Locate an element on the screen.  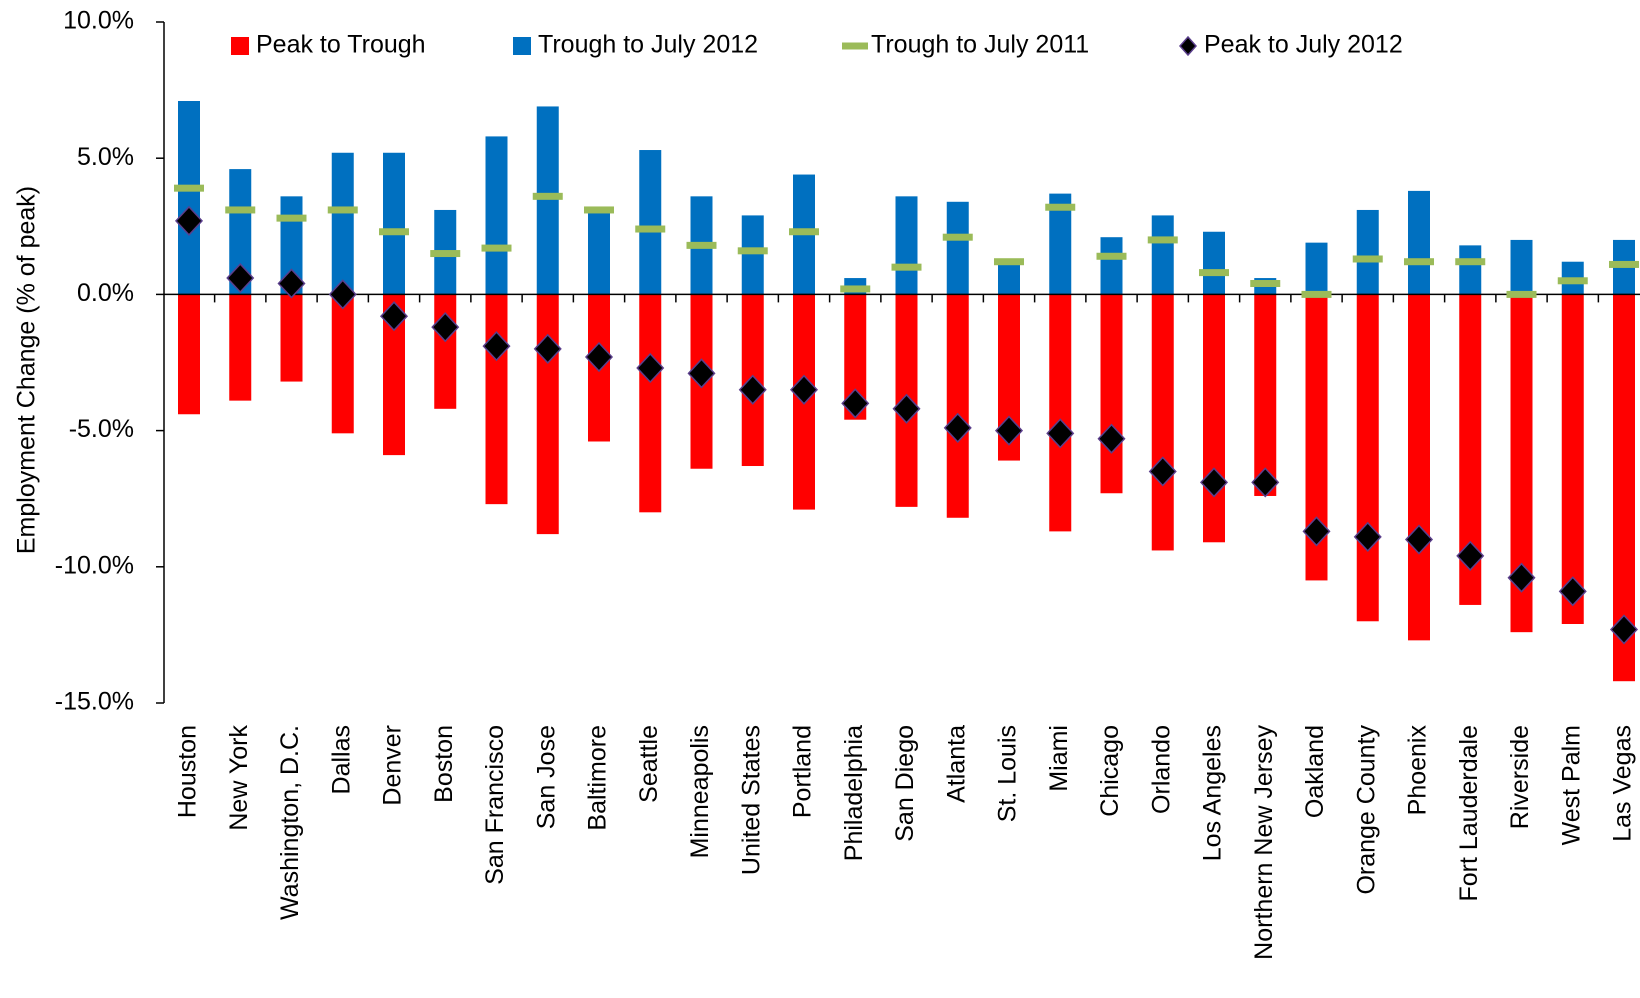
x-tick-label: Atlanta is located at coordinates (956, 764).